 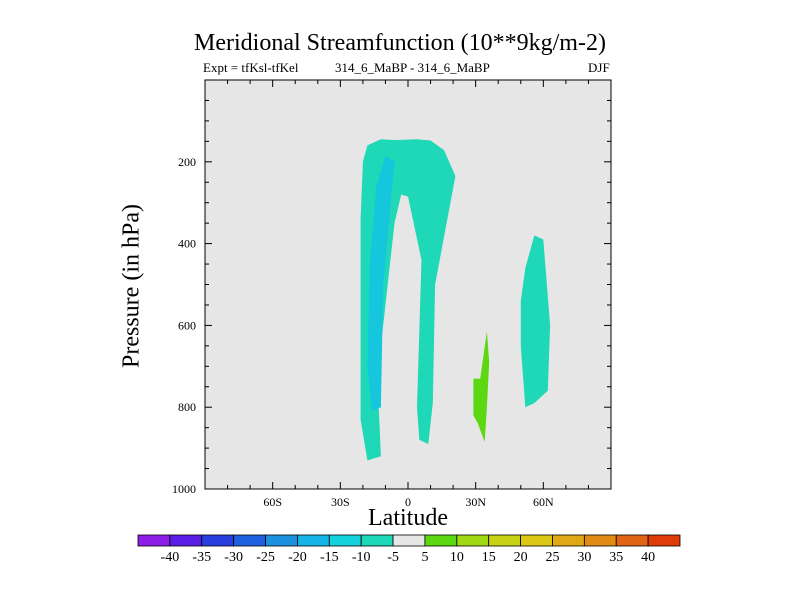 I want to click on y-tick-label: 400, so click(x=187, y=244).